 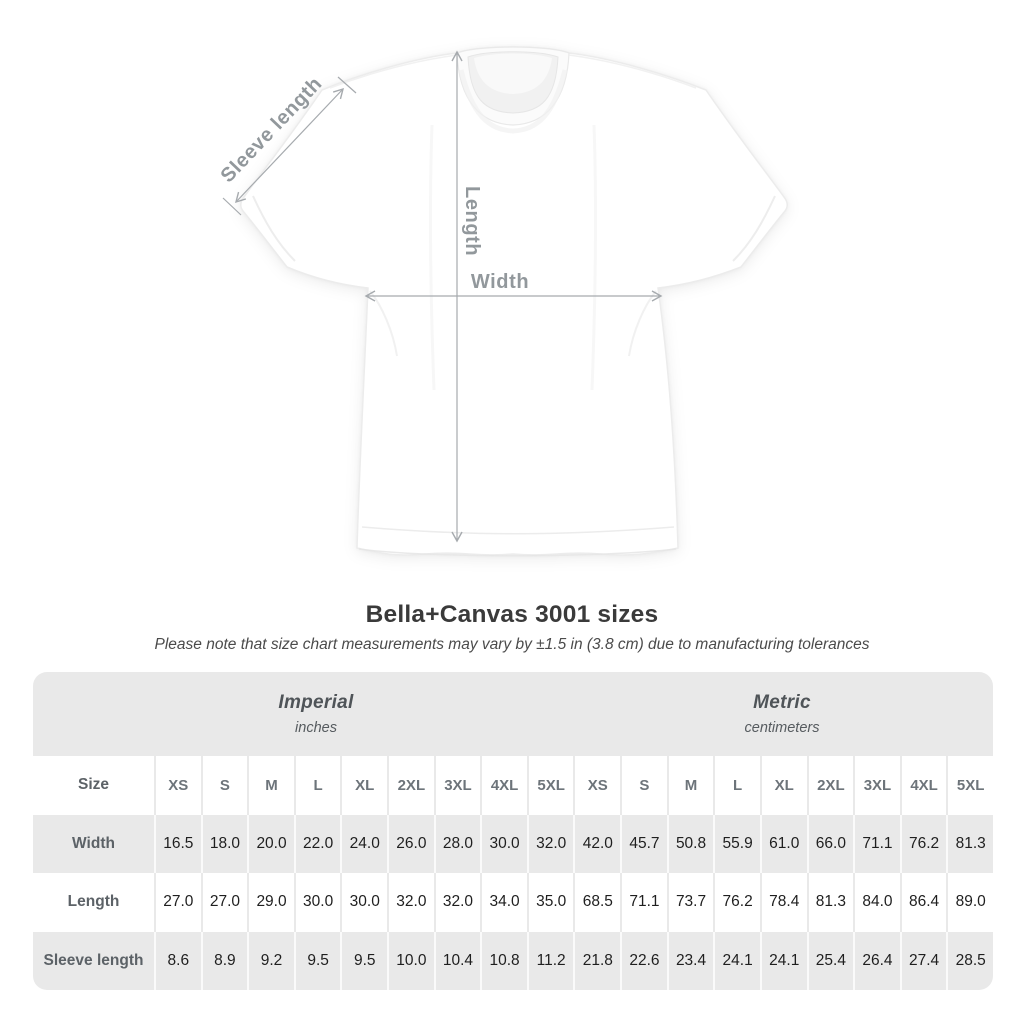 I want to click on value-cell: 29.0, so click(x=270, y=902).